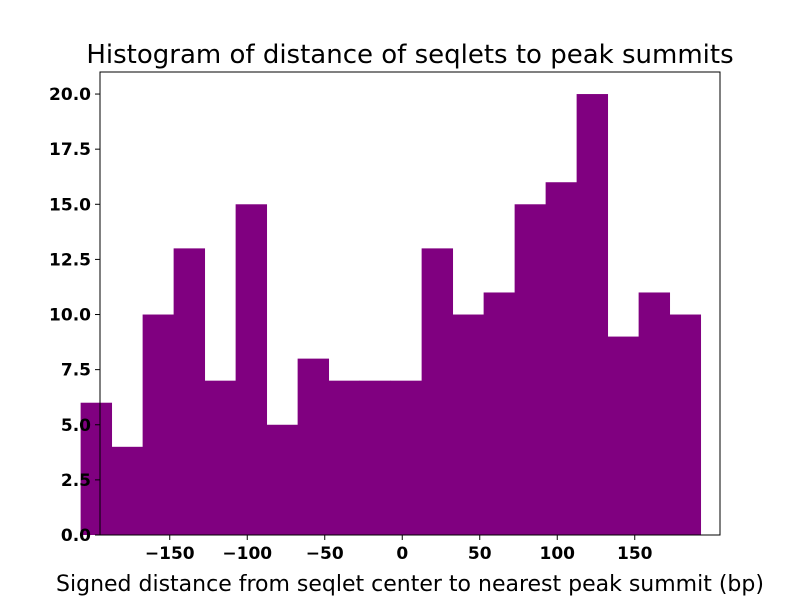 The image size is (800, 600). What do you see at coordinates (76, 426) in the screenshot?
I see `y-tick-label: 5.0` at bounding box center [76, 426].